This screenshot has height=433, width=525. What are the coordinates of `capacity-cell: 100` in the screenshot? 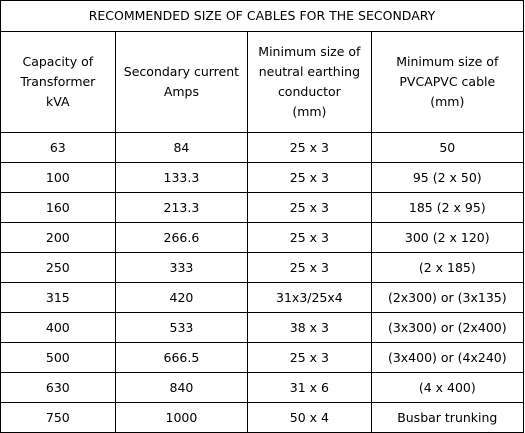 It's located at (58, 177).